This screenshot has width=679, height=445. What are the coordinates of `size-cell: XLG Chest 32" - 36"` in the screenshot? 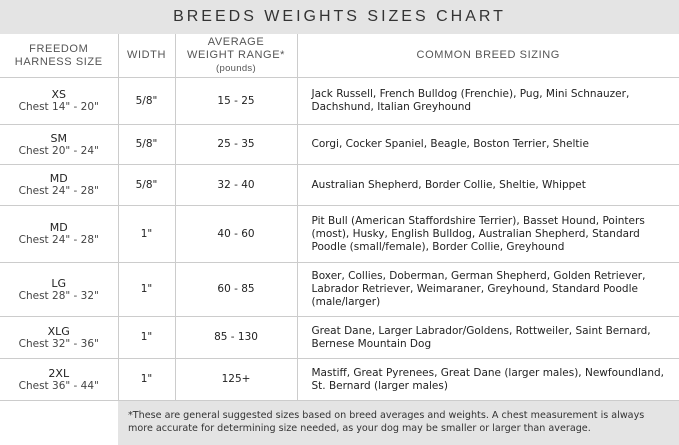 It's located at (59, 337).